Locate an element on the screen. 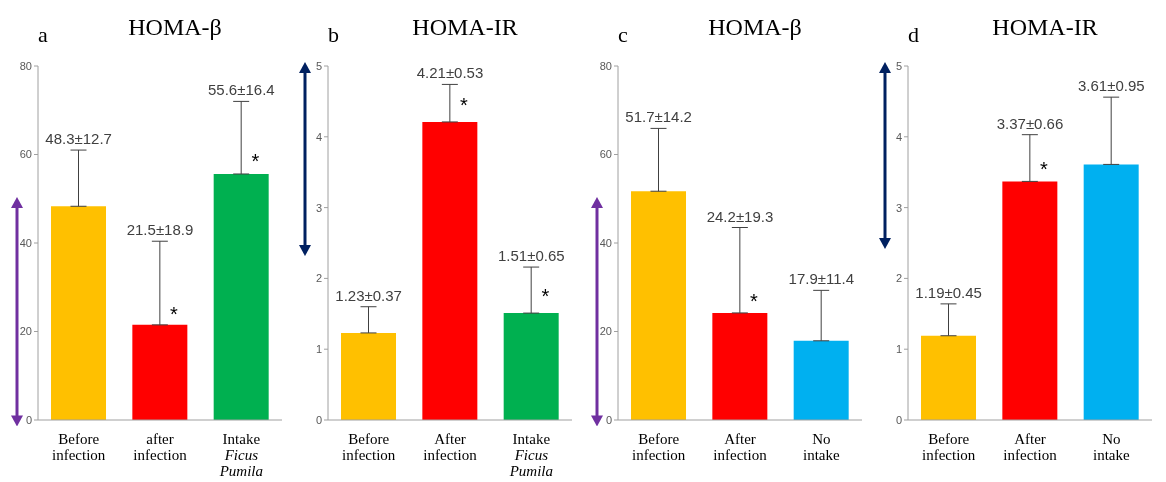 The image size is (1166, 482). annotation: 3.37±0.66 is located at coordinates (1030, 123).